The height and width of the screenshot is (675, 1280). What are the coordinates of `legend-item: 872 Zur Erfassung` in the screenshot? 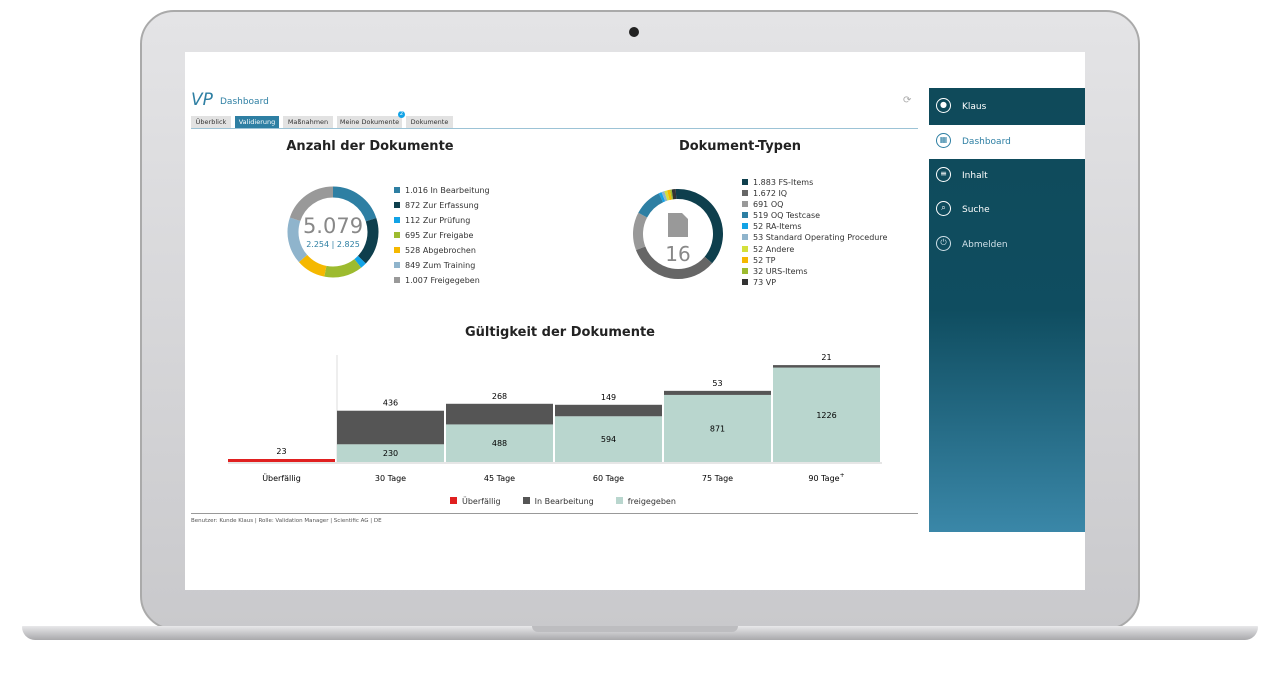 It's located at (442, 205).